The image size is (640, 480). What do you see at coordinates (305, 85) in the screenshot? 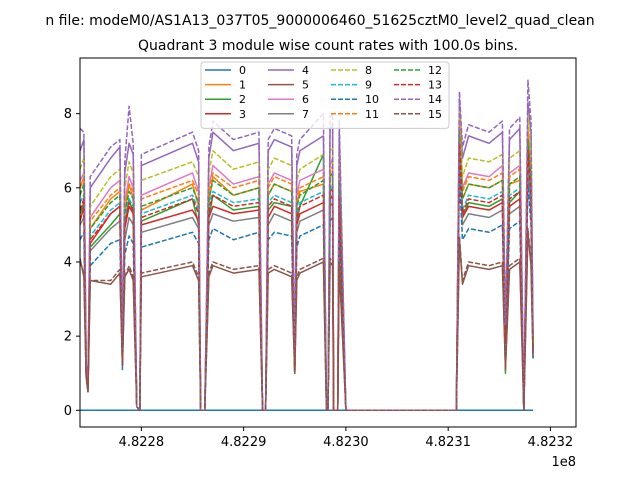
I see `legend-label: 5` at bounding box center [305, 85].